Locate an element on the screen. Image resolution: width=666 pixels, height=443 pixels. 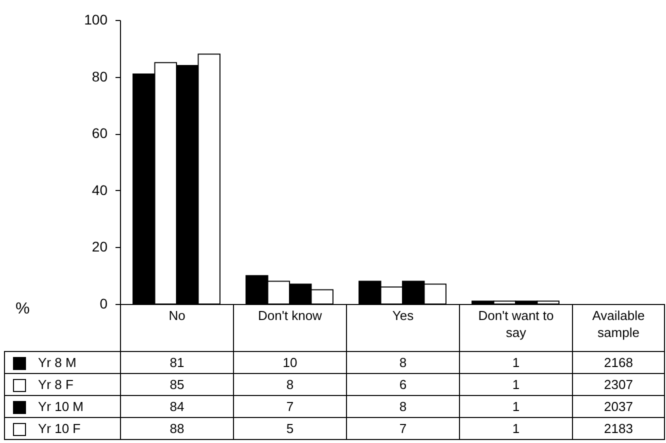
legend-label: Yr 8 M is located at coordinates (62, 363).